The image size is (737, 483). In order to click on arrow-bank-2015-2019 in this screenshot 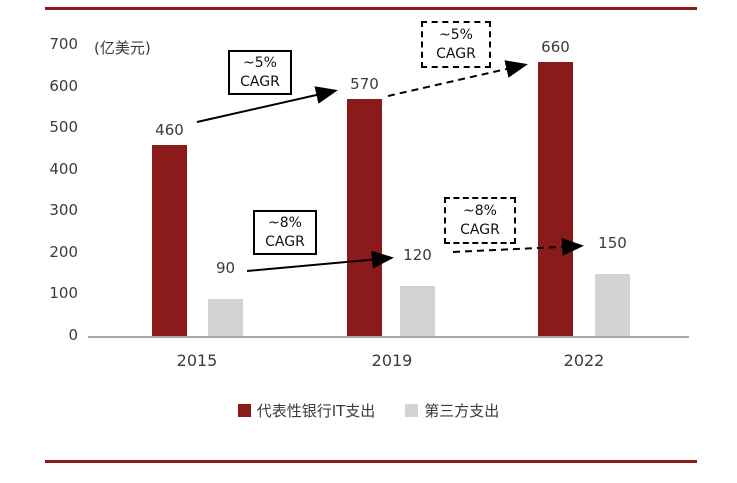, I will do `click(267, 104)`.